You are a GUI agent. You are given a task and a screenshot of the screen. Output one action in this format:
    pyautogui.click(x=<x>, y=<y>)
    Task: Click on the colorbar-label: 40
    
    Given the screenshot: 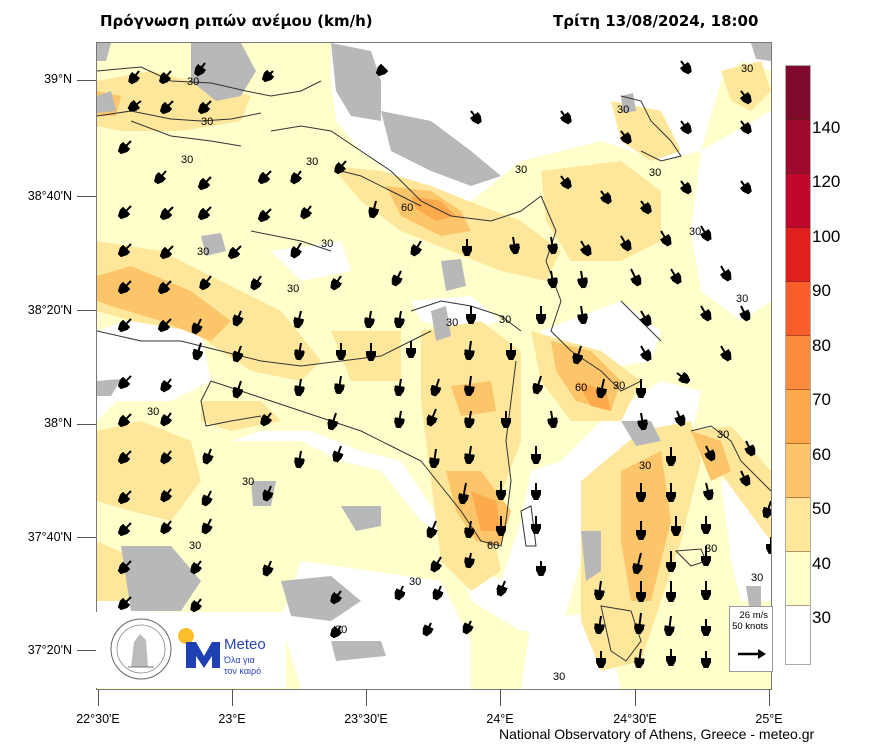 What is the action you would take?
    pyautogui.click(x=821, y=563)
    